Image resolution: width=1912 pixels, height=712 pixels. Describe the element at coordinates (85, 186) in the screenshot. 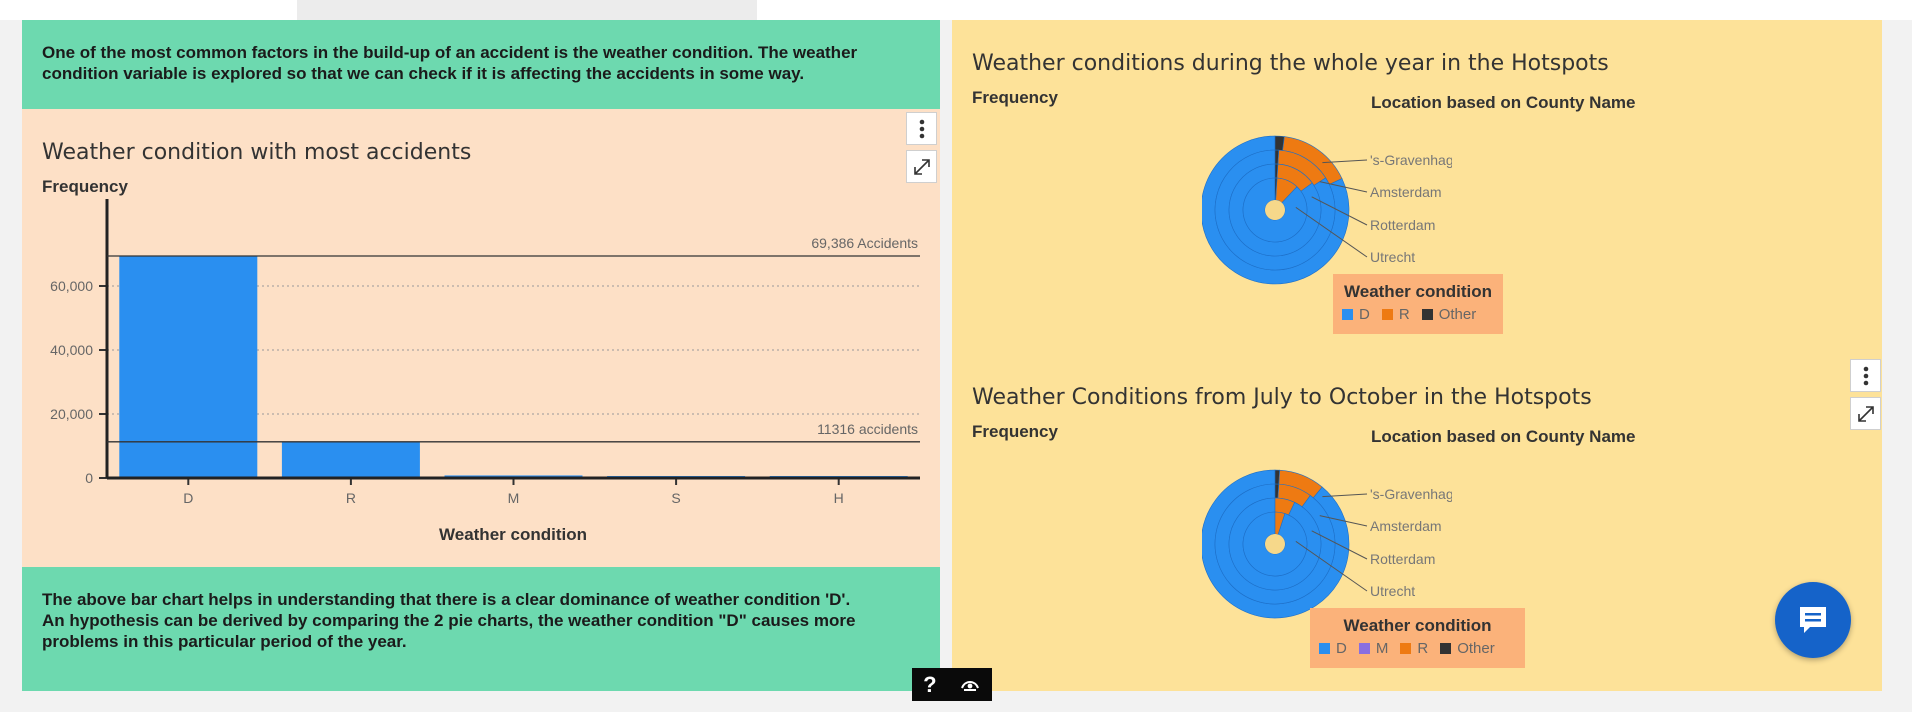

I see `bar-chart-ylabel: Frequency` at that location.